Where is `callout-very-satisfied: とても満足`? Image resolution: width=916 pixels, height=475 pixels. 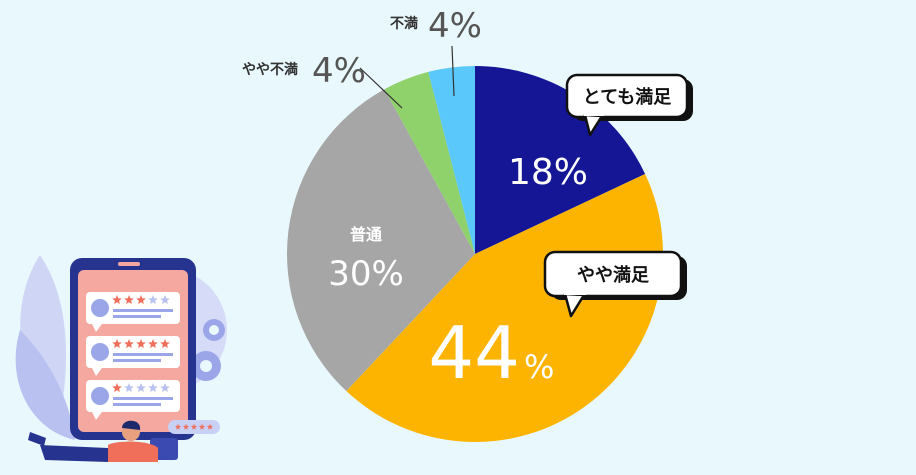
callout-very-satisfied: とても満足 is located at coordinates (629, 105).